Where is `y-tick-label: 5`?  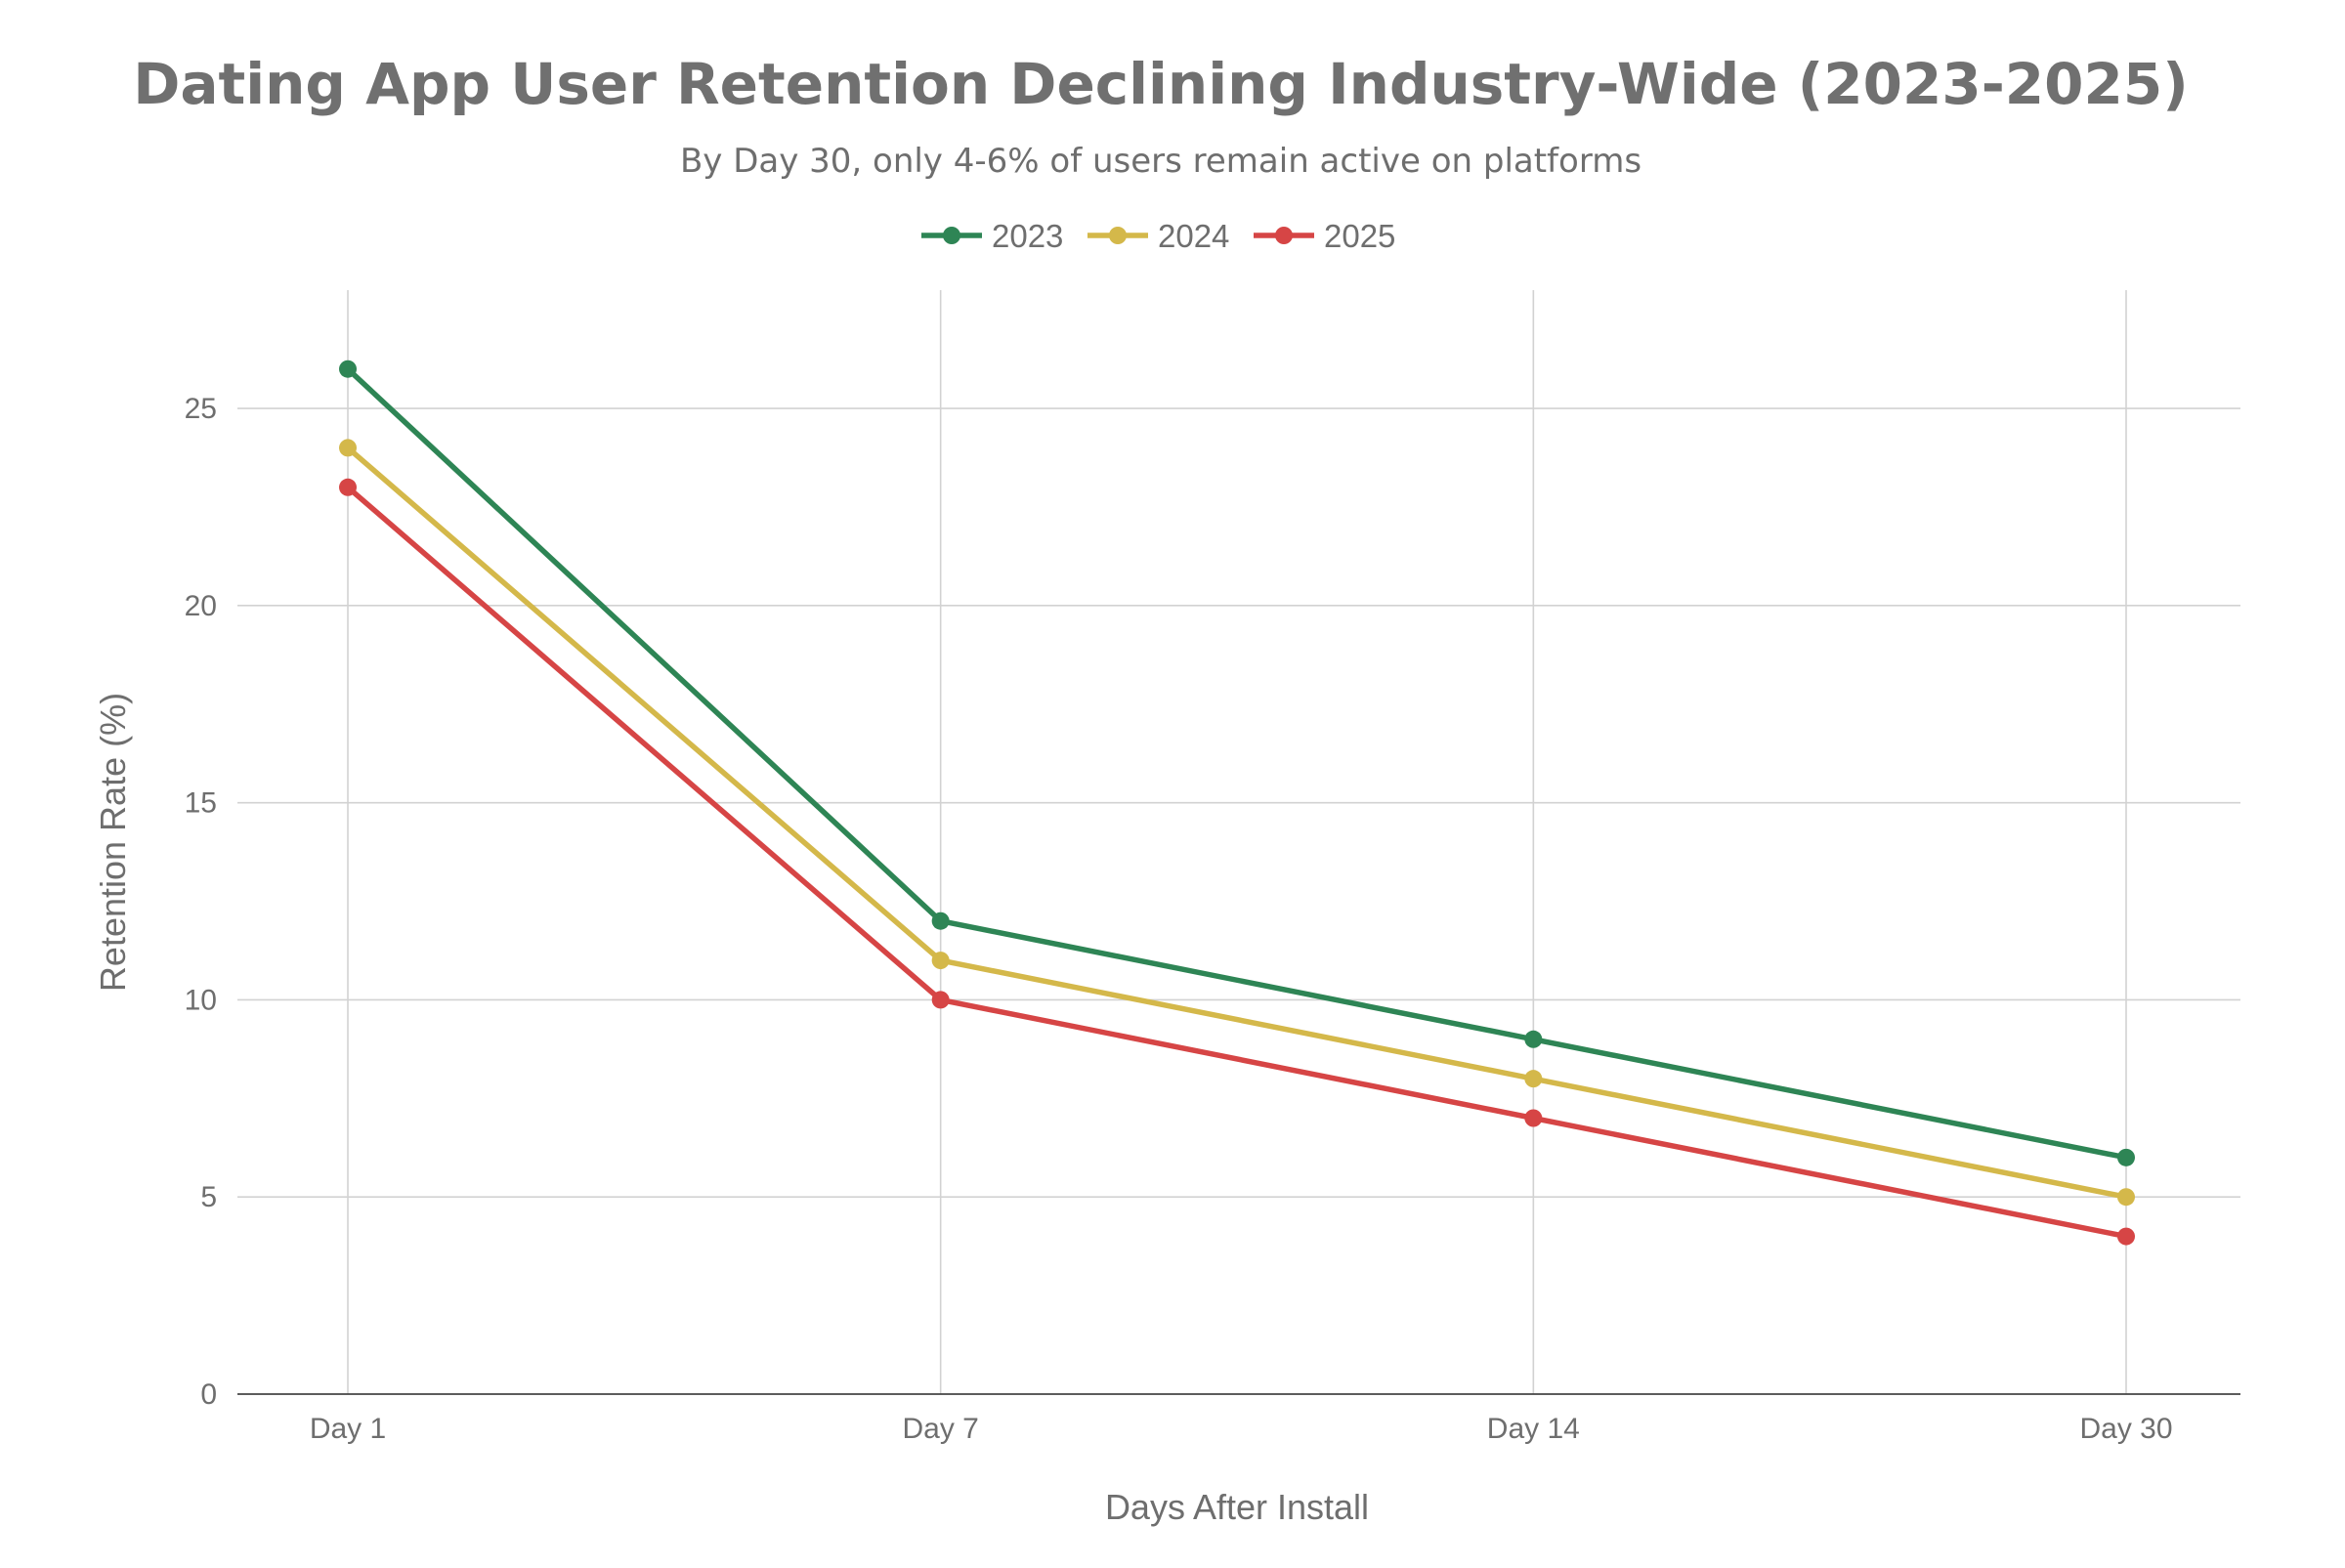 y-tick-label: 5 is located at coordinates (208, 1197).